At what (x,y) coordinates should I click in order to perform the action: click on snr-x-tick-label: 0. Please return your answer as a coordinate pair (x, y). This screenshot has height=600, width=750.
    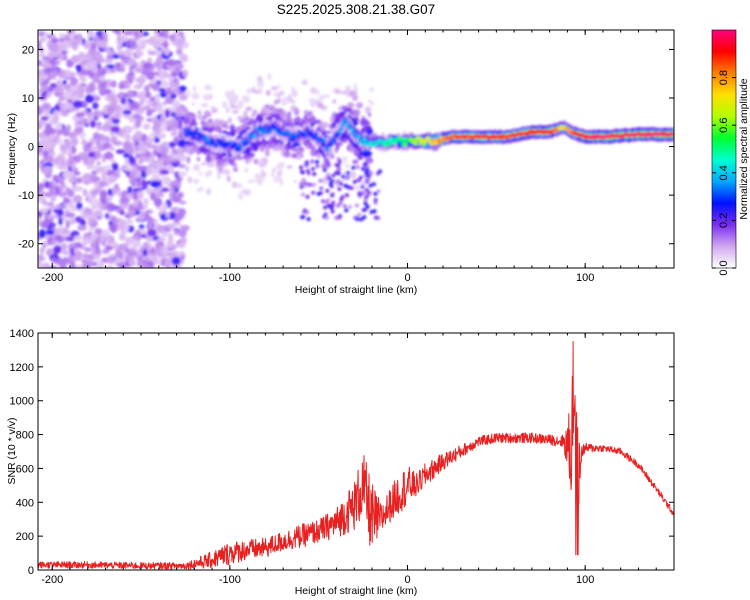
    Looking at the image, I should click on (407, 580).